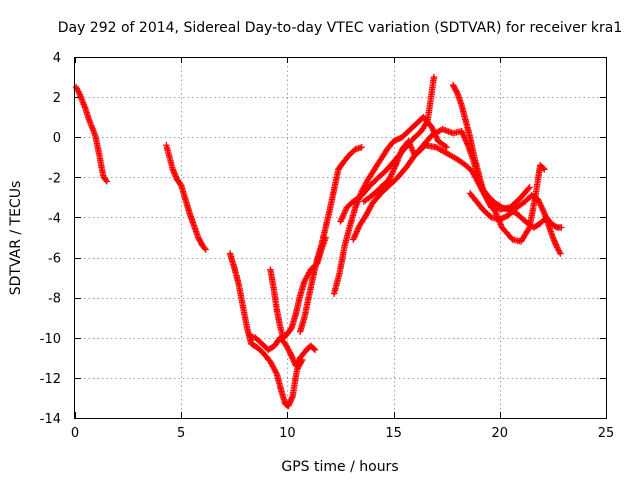 The height and width of the screenshot is (480, 640). I want to click on series-arc4, so click(282, 351).